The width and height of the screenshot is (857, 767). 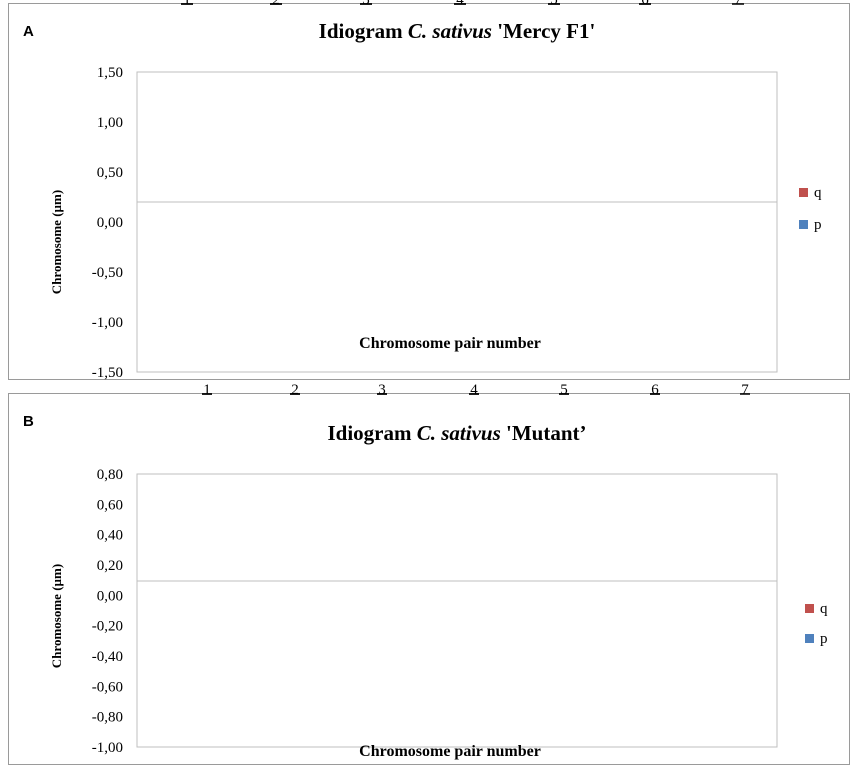 I want to click on chartb-legend-p-swatch, so click(x=809, y=638).